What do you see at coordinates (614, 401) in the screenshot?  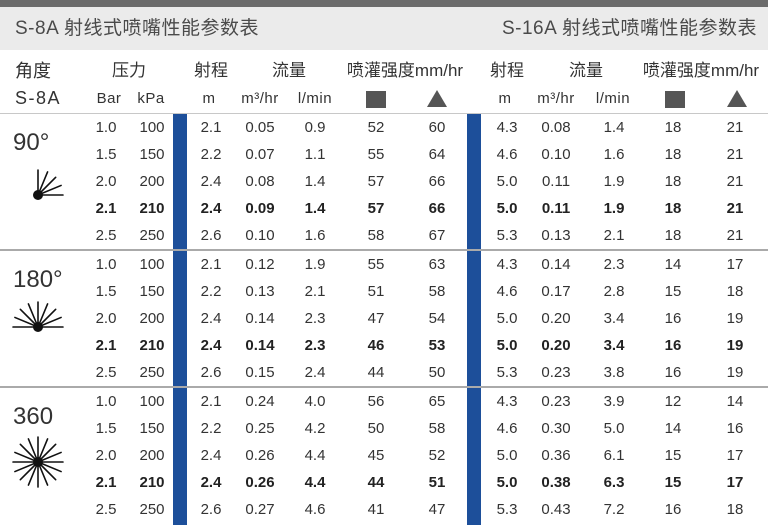 I see `s16a-flow-lmin-cell: 3.9` at bounding box center [614, 401].